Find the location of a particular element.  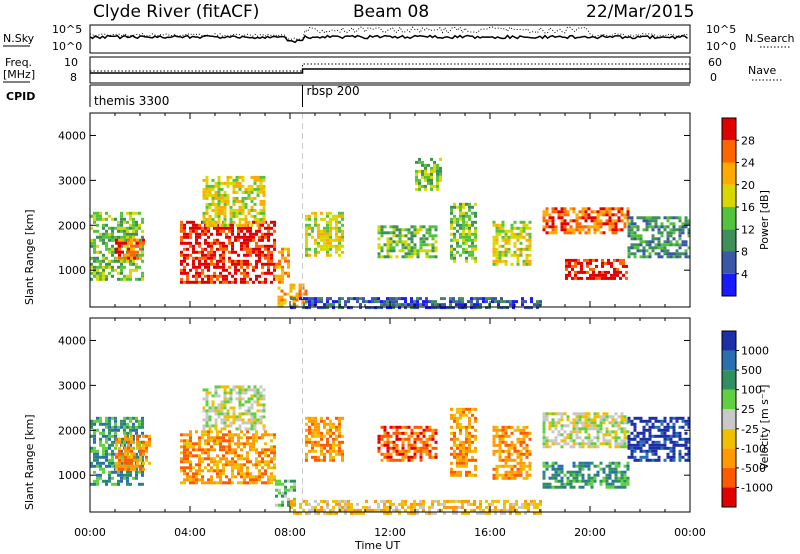

nsky-axis-bottom: 10^0 is located at coordinates (67, 46).